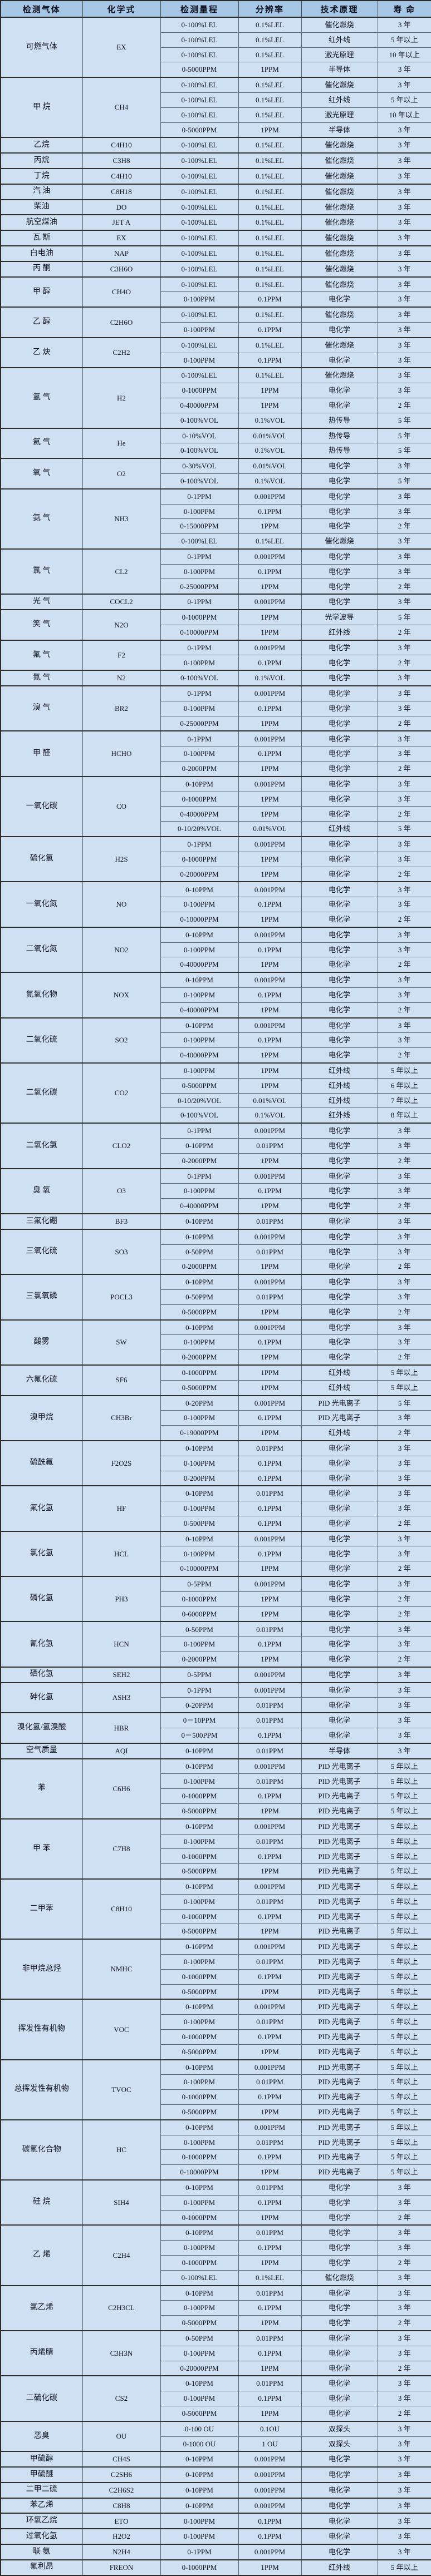  I want to click on lifespan-cell: 5 年, so click(404, 481).